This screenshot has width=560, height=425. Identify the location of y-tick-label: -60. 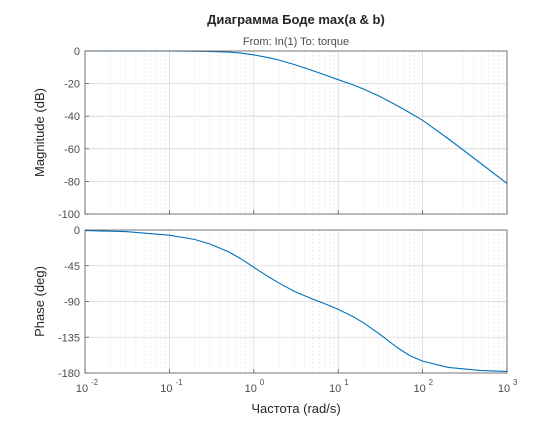
(72, 150).